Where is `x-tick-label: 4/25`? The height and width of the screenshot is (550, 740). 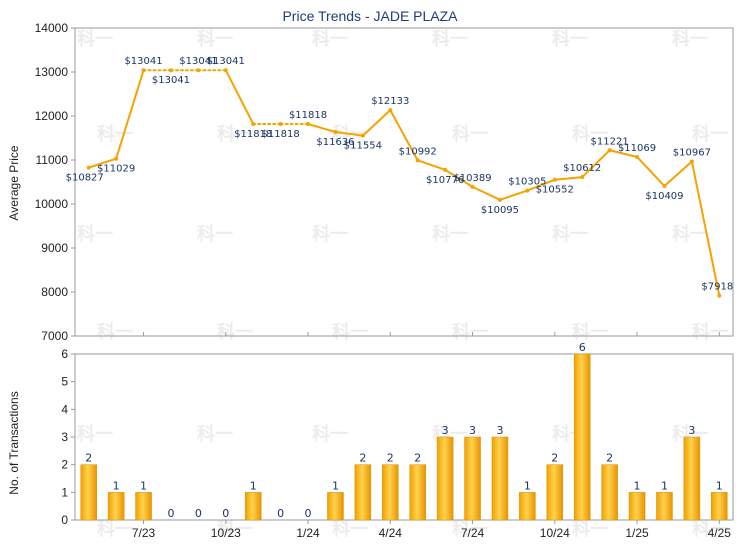
x-tick-label: 4/25 is located at coordinates (720, 533).